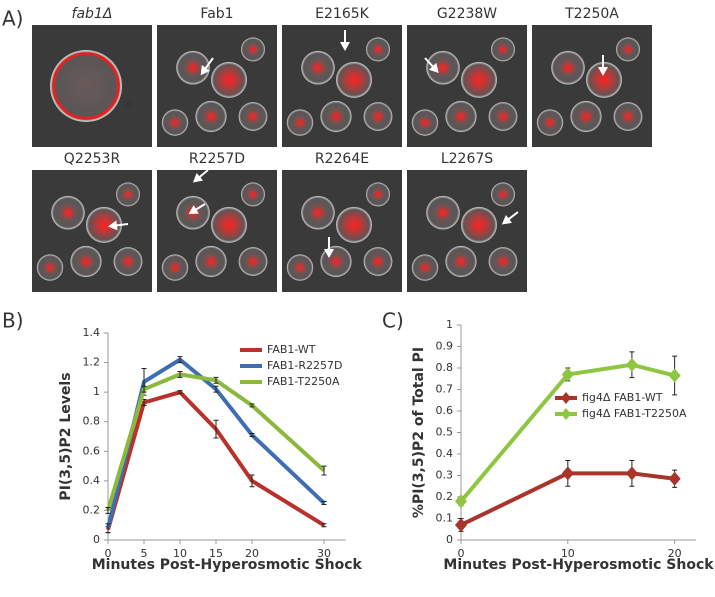  What do you see at coordinates (92, 332) in the screenshot?
I see `y-tick-label: 1.4` at bounding box center [92, 332].